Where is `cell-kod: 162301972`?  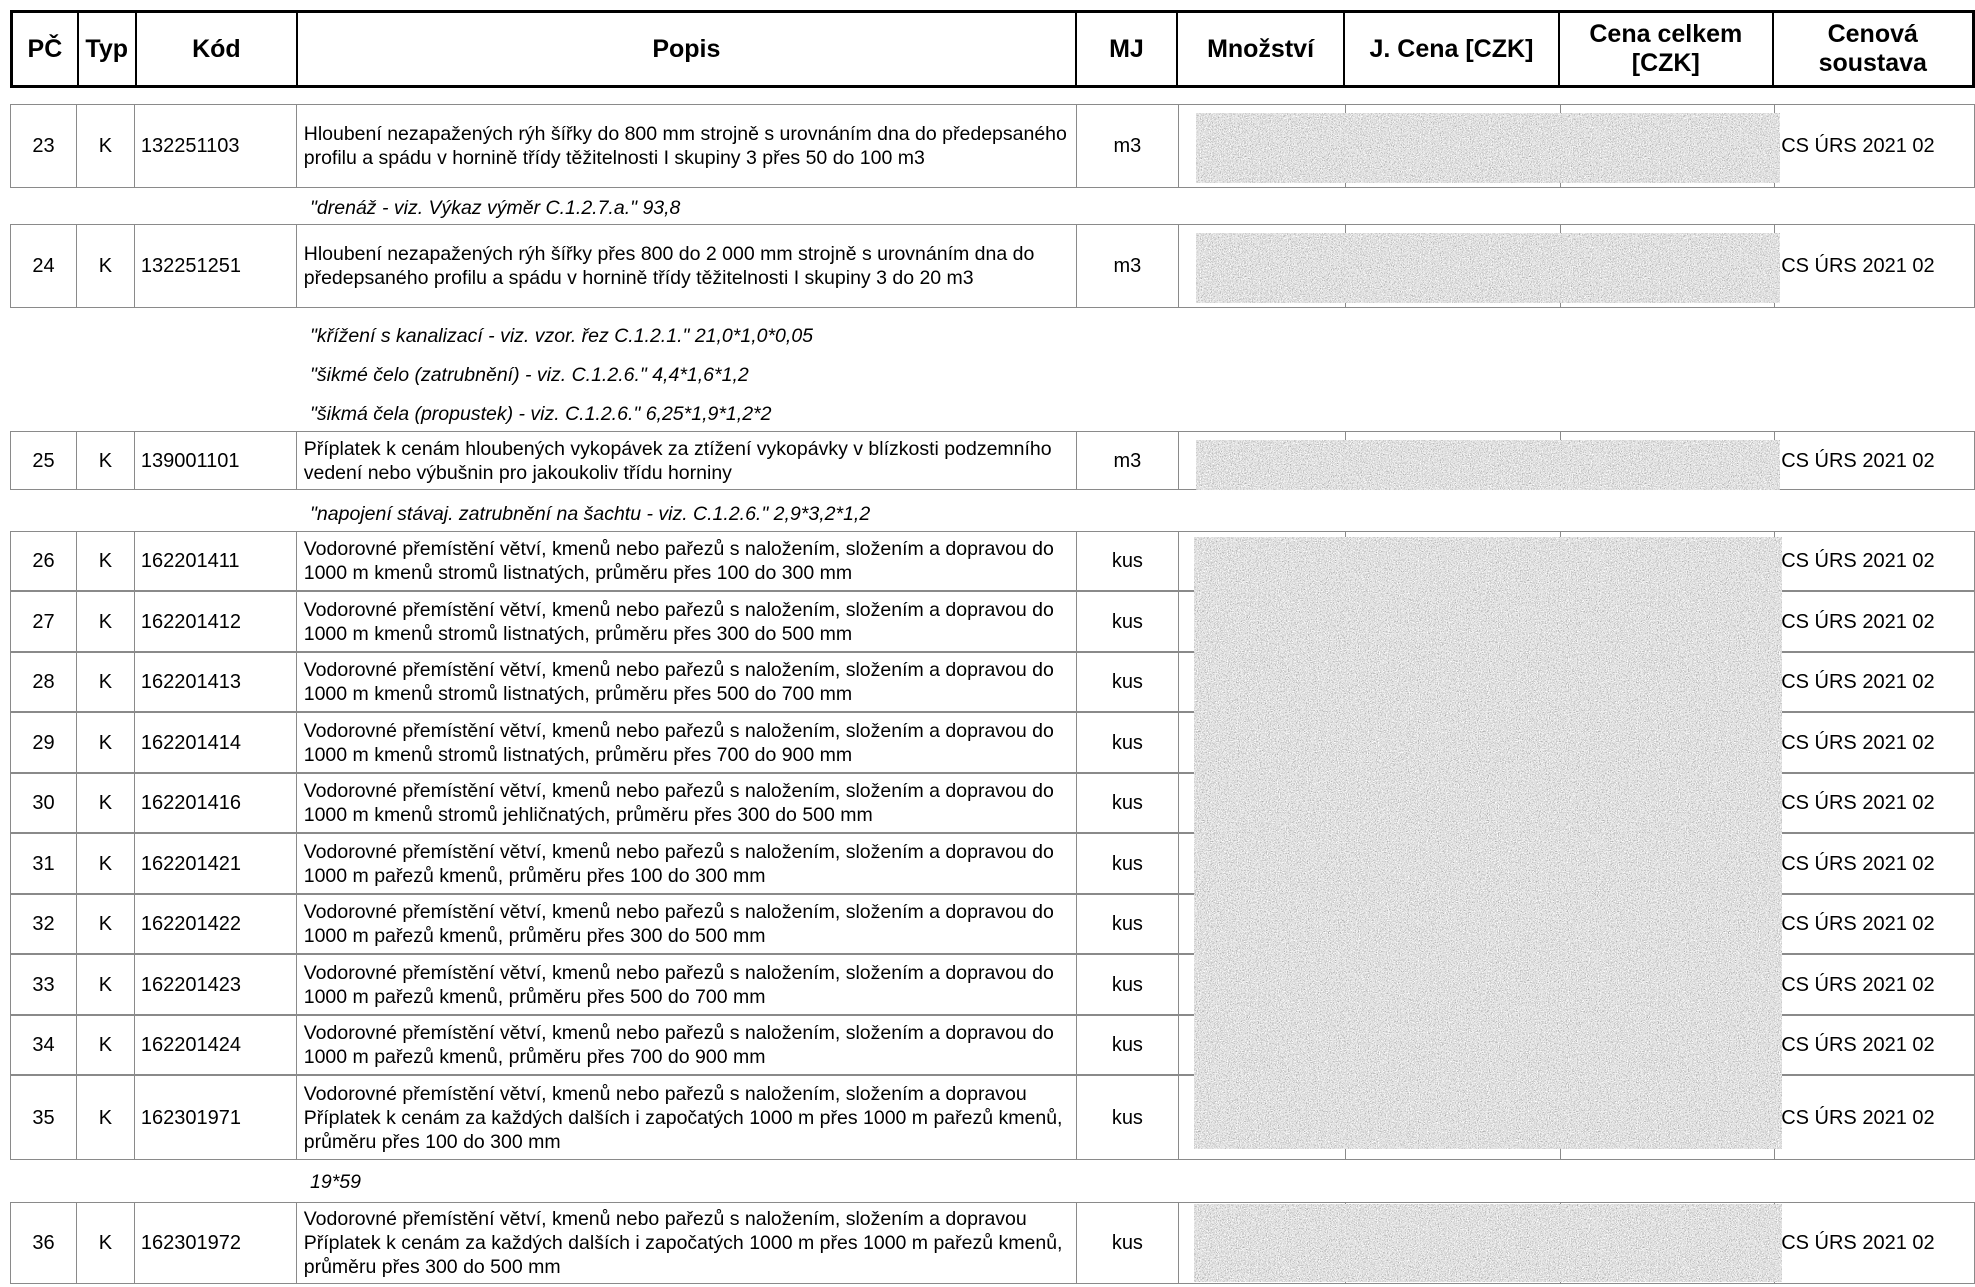
cell-kod: 162301972 is located at coordinates (216, 1243).